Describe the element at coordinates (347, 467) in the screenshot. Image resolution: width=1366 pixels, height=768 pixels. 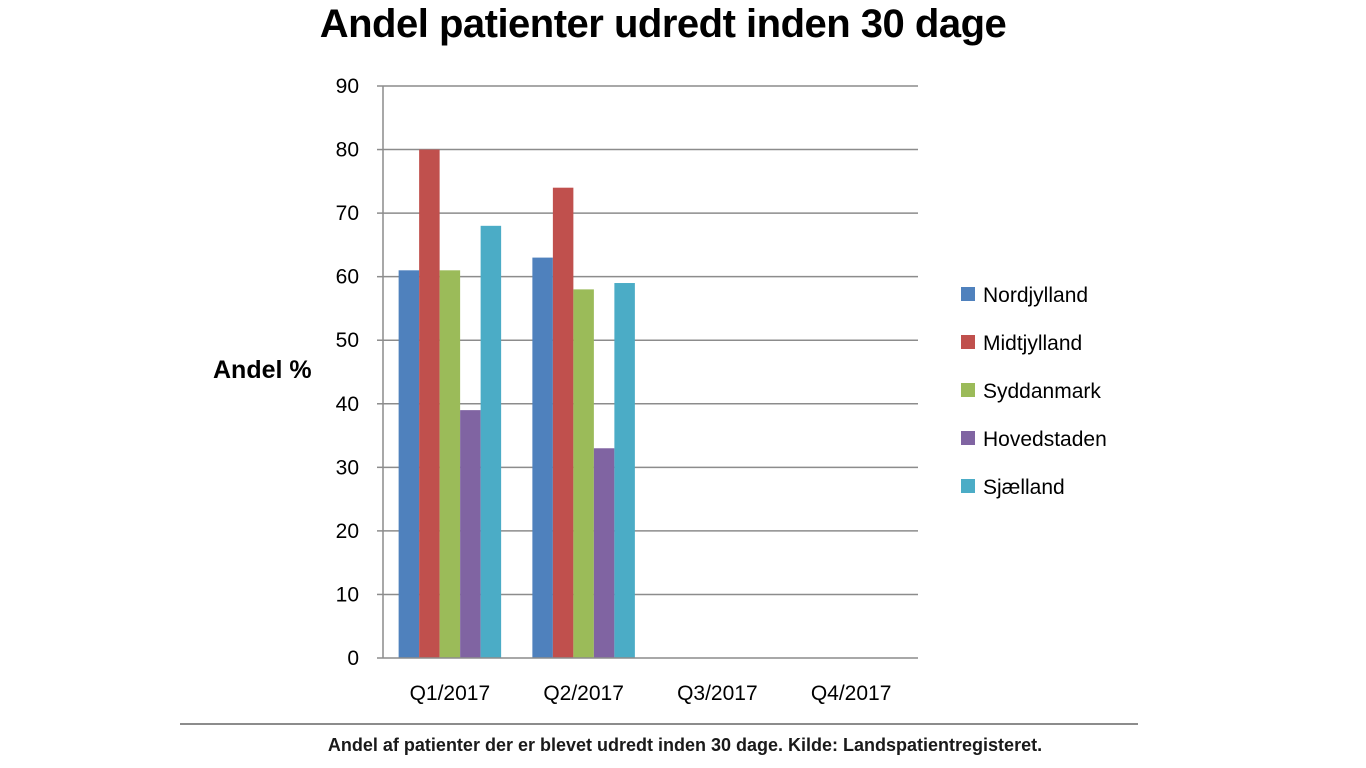
I see `y-tick-label: 30` at that location.